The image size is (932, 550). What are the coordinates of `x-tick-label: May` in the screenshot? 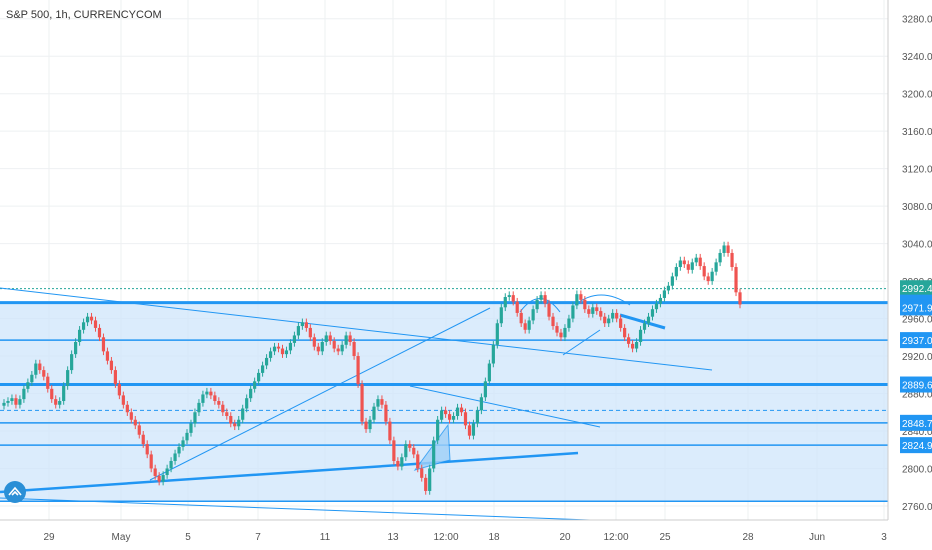 It's located at (121, 537).